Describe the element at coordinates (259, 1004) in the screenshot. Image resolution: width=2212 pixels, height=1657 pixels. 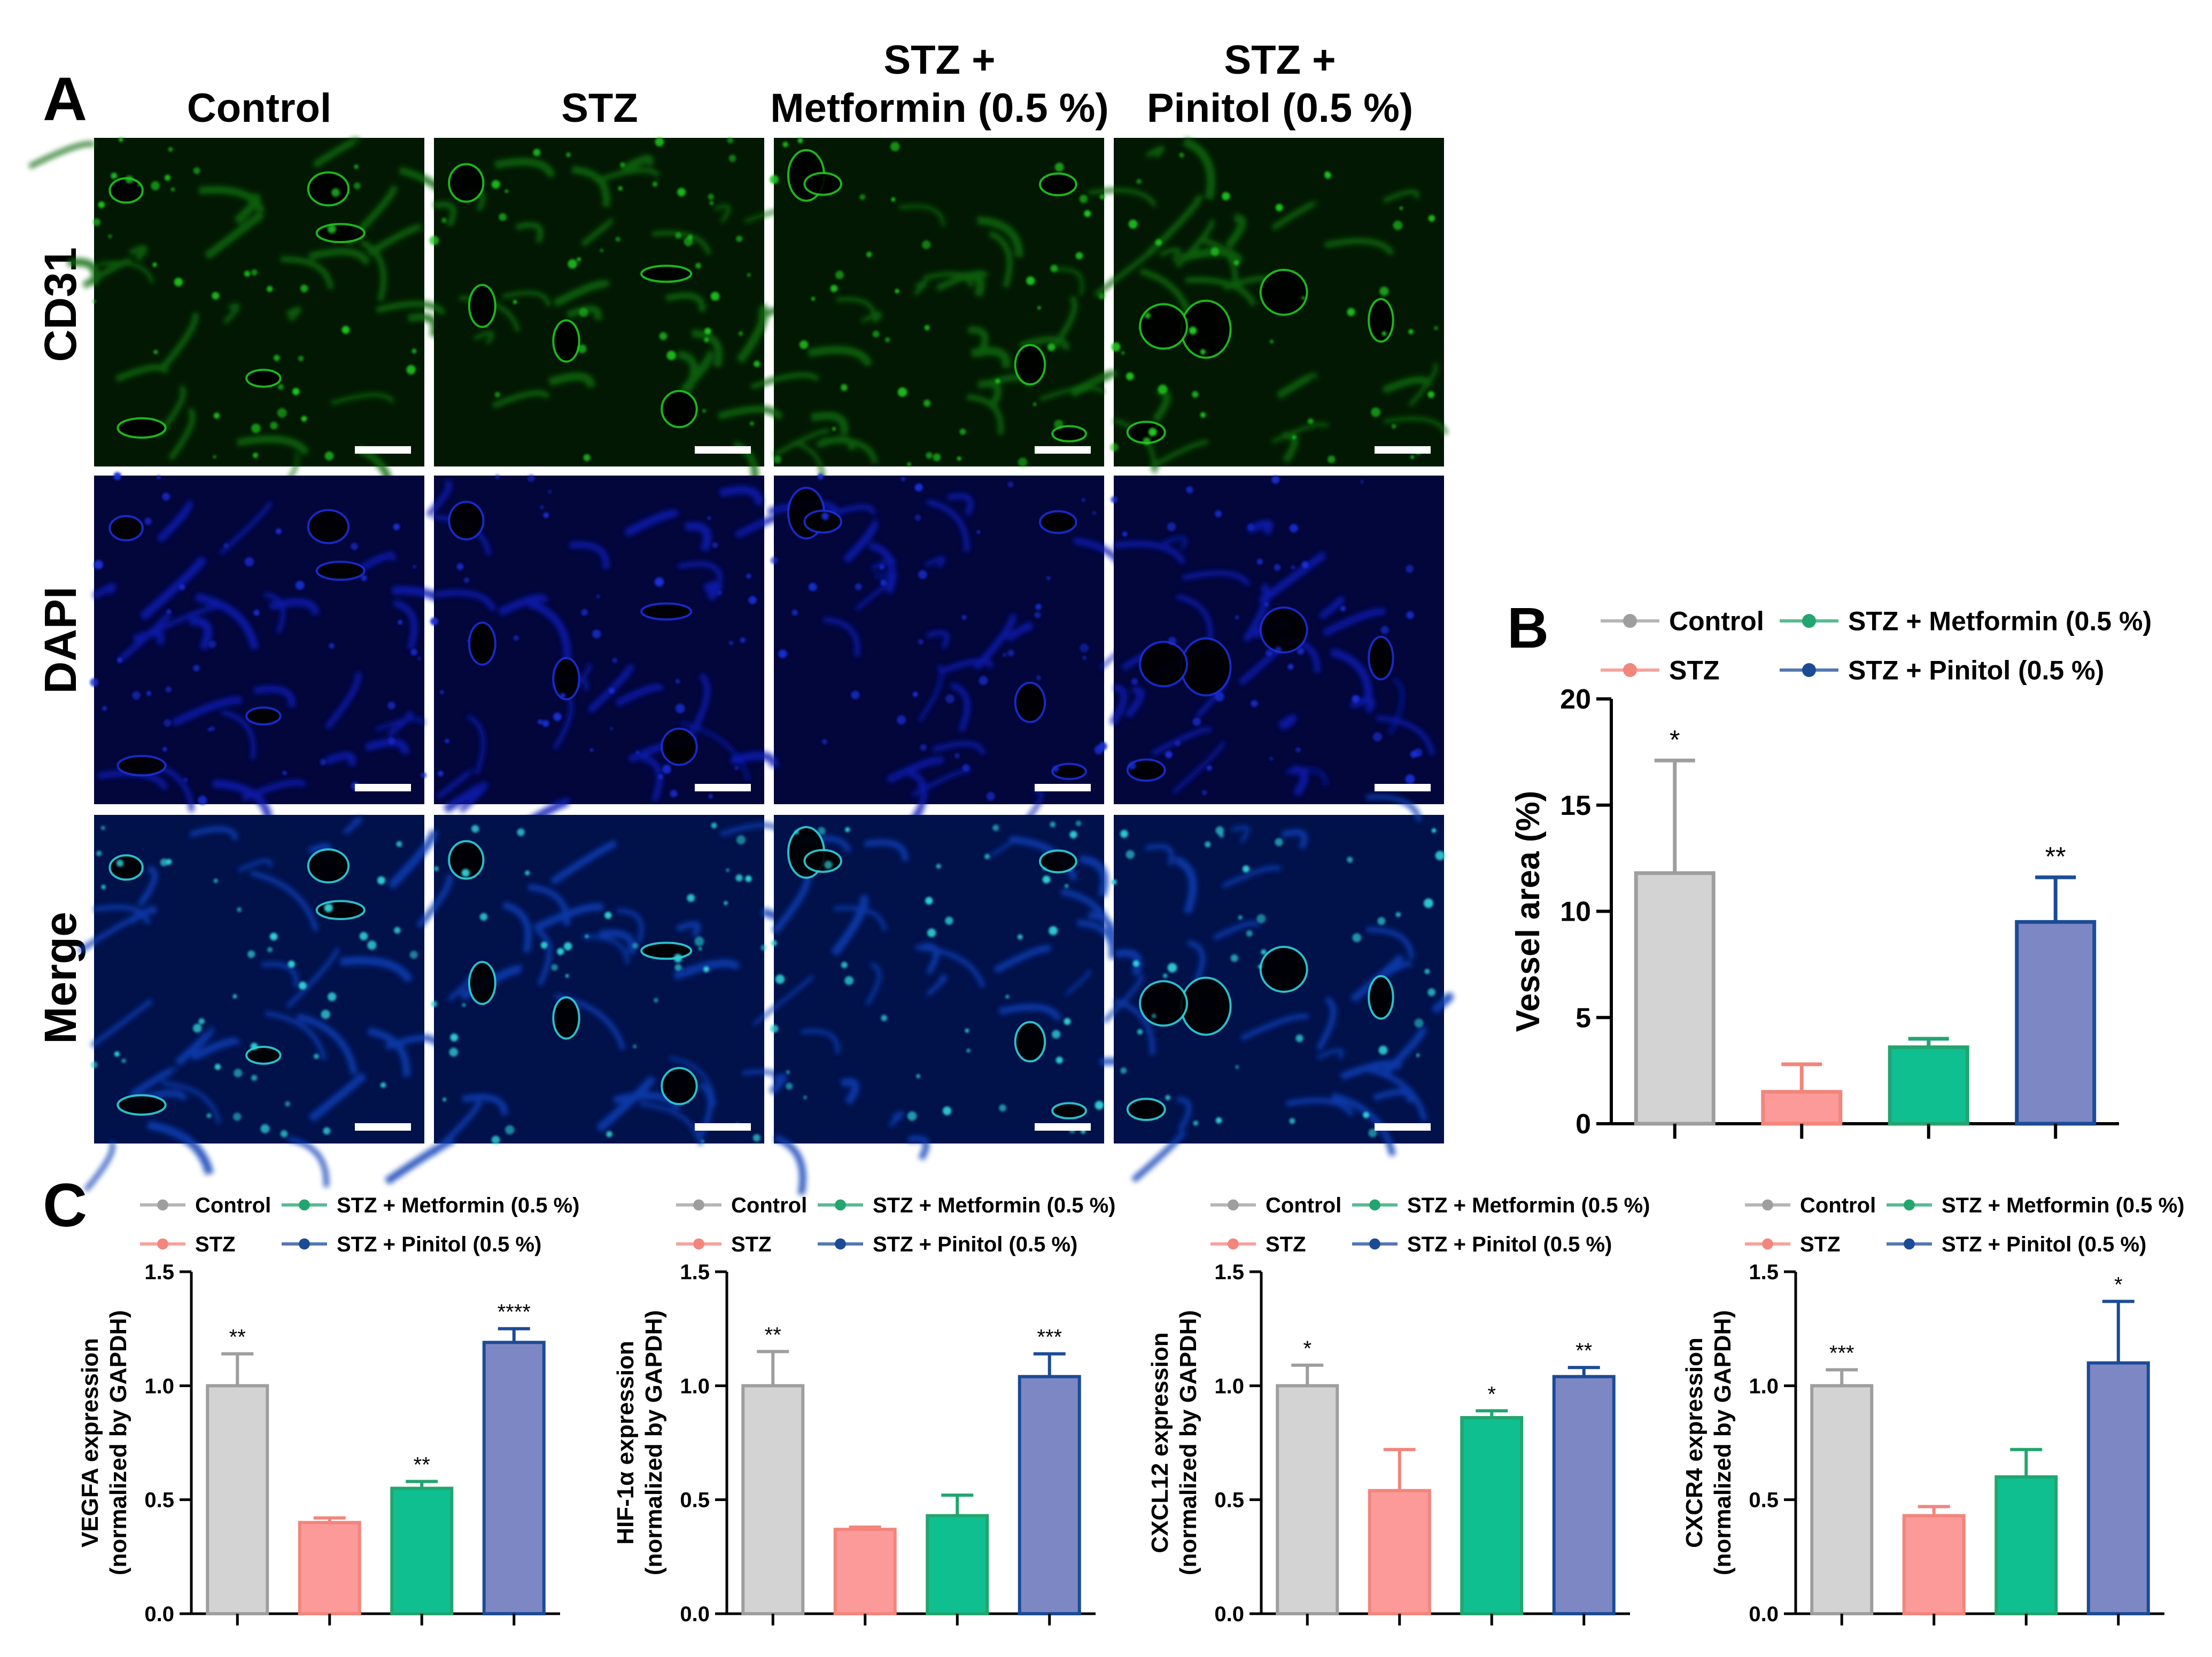
I see `tissue-texture` at that location.